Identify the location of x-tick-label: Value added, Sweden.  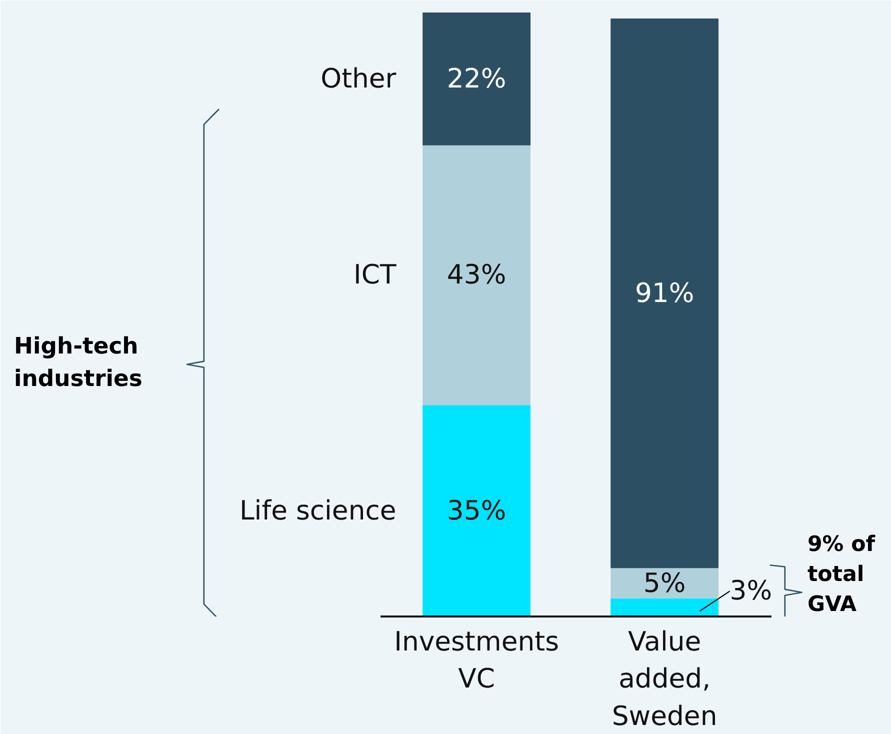
(665, 679).